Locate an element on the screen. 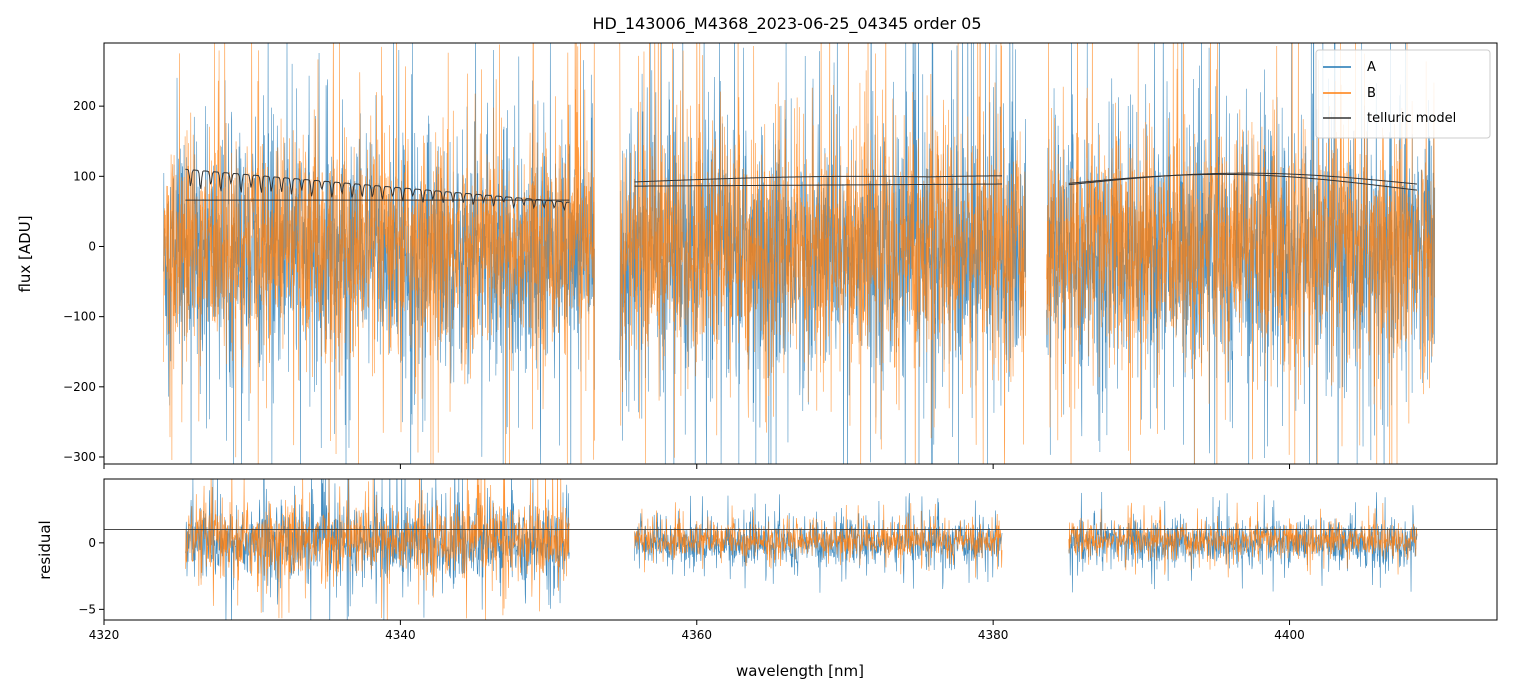 Image resolution: width=1513 pixels, height=696 pixels. y-tick-label: −300 is located at coordinates (79, 457).